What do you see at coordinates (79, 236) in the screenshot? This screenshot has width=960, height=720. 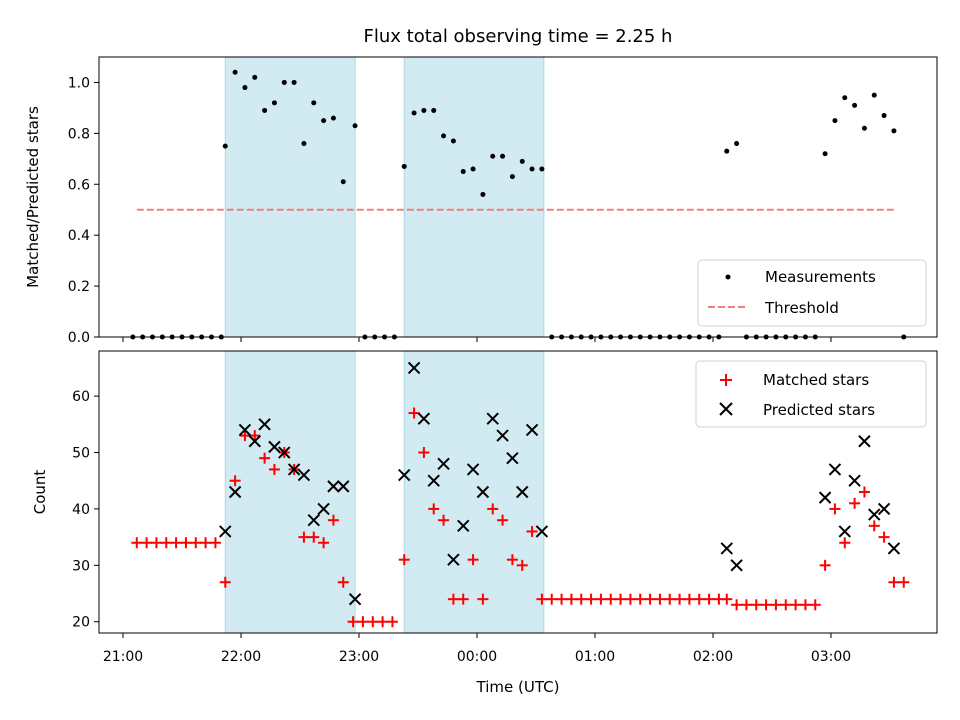 I see `ratio-y-tick-label: 0.4` at bounding box center [79, 236].